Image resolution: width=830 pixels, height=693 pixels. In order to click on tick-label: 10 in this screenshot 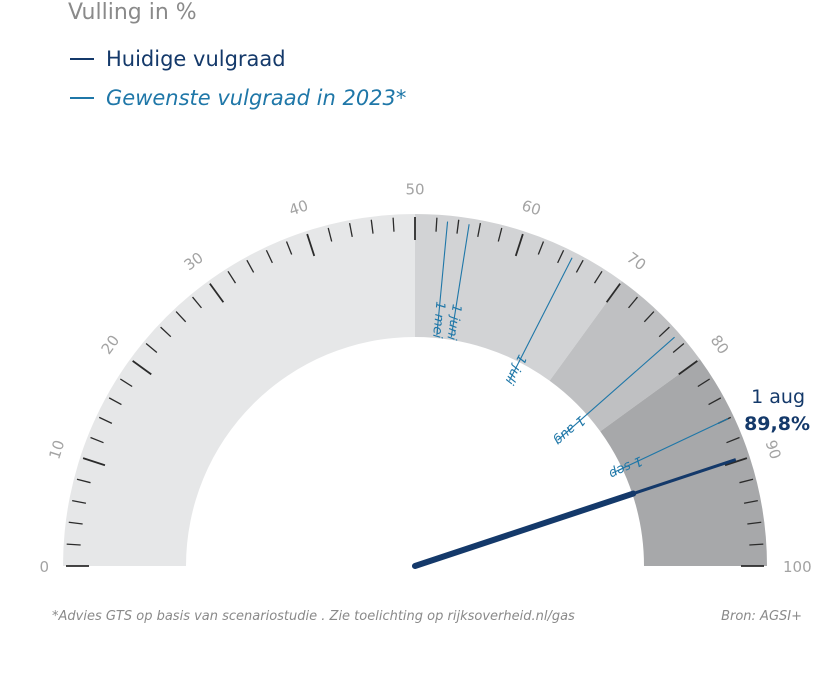, I will do `click(56, 450)`.